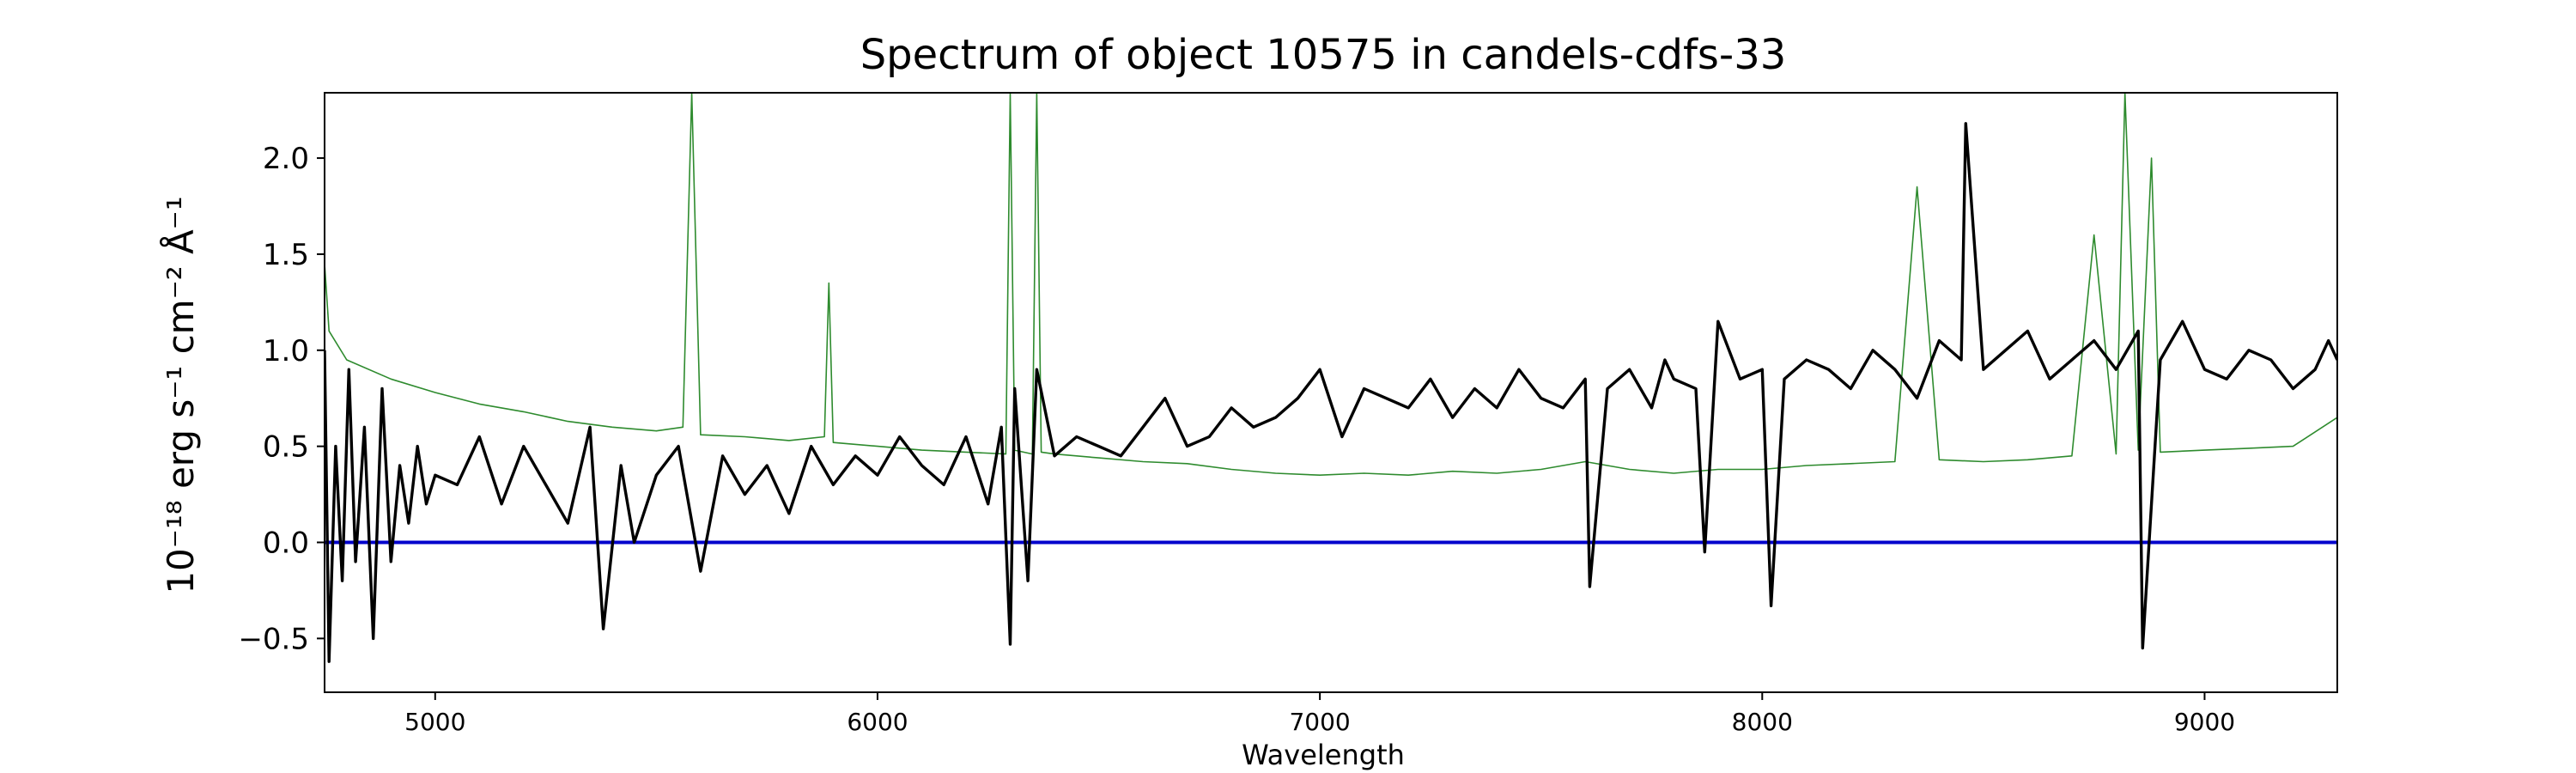 This screenshot has height=773, width=2576. I want to click on y-tick-label: 2.0, so click(286, 159).